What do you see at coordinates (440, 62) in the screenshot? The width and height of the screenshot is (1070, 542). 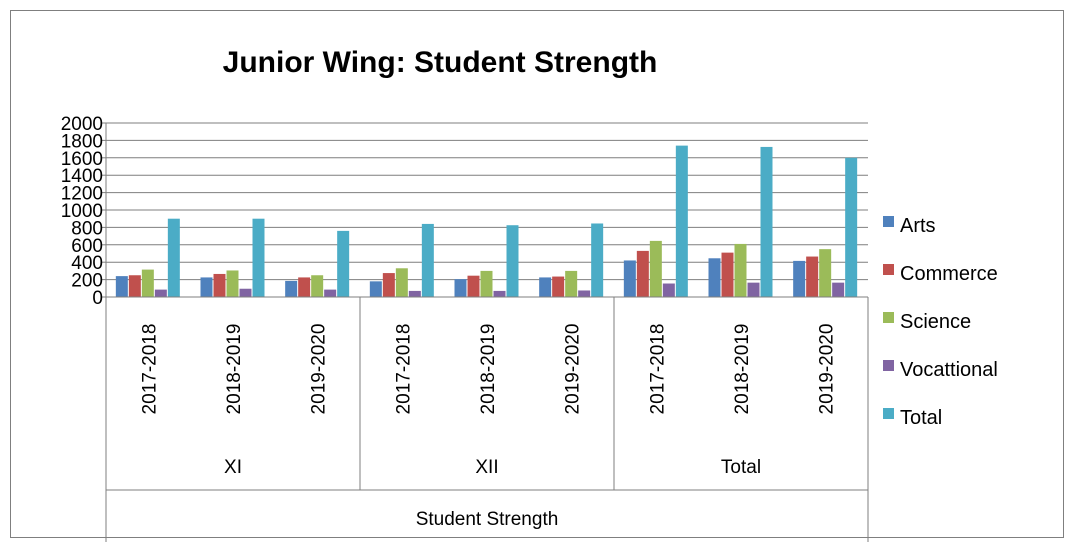 I see `chart-title: Junior Wing: Student Strength` at bounding box center [440, 62].